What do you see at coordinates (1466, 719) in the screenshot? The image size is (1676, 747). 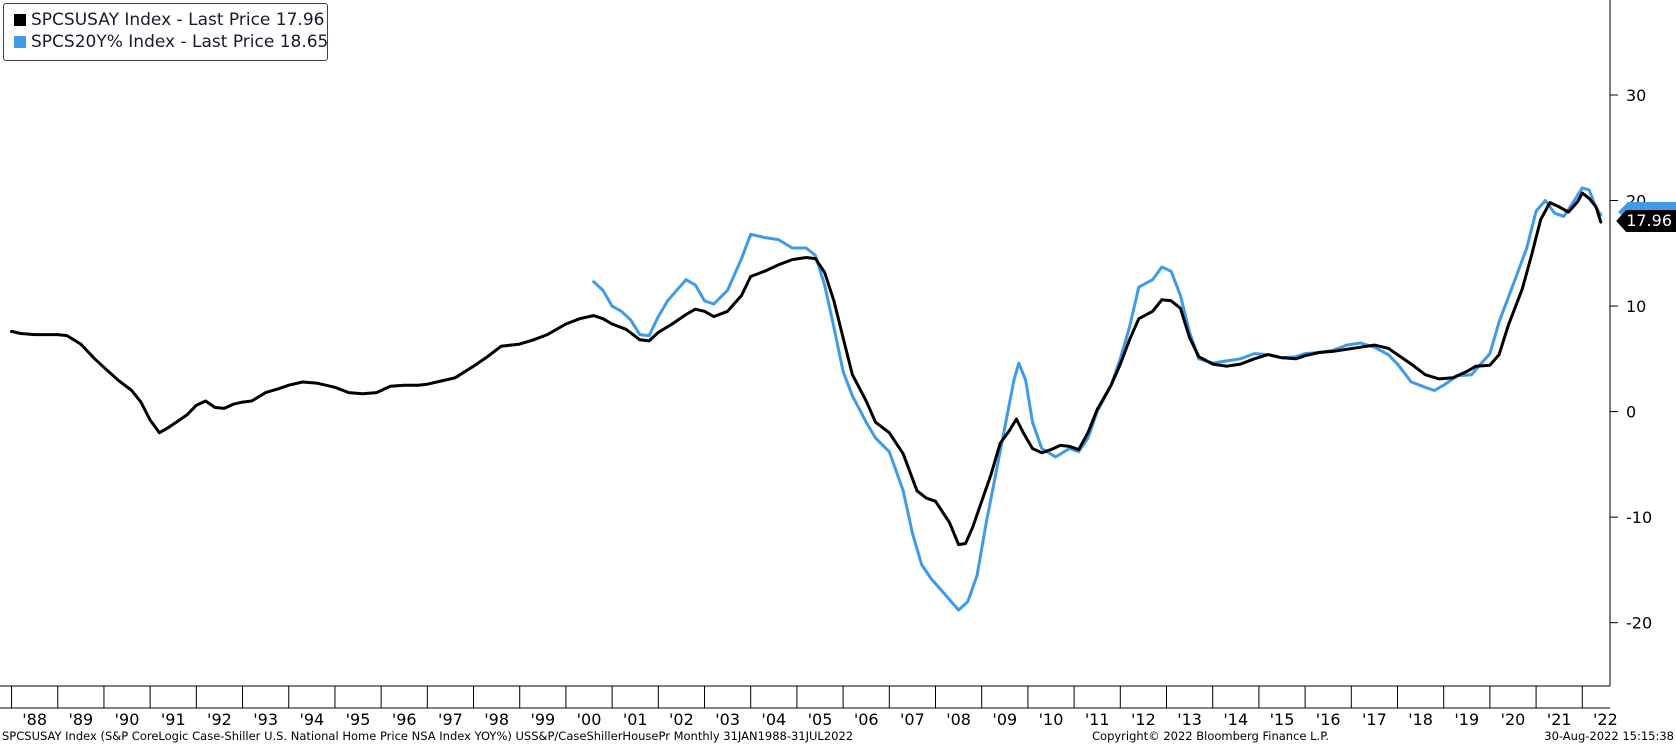 I see `x-tick-label: '19` at bounding box center [1466, 719].